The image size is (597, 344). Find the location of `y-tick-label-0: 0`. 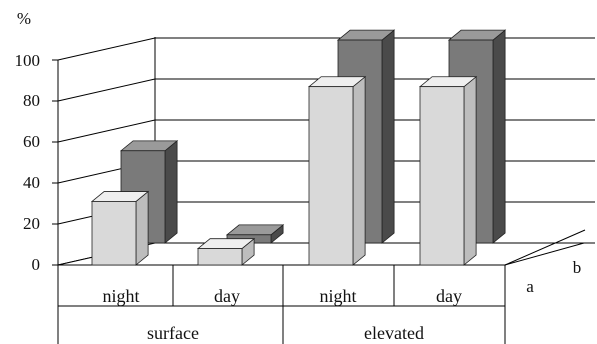

y-tick-label-0: 0 is located at coordinates (36, 264).